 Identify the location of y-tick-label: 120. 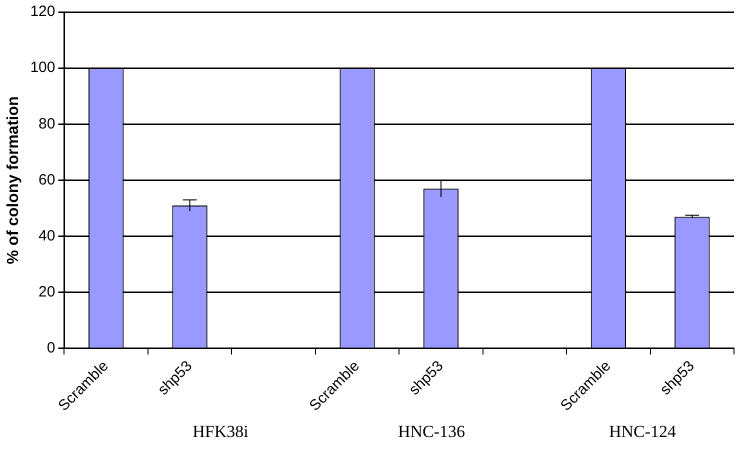
(43, 11).